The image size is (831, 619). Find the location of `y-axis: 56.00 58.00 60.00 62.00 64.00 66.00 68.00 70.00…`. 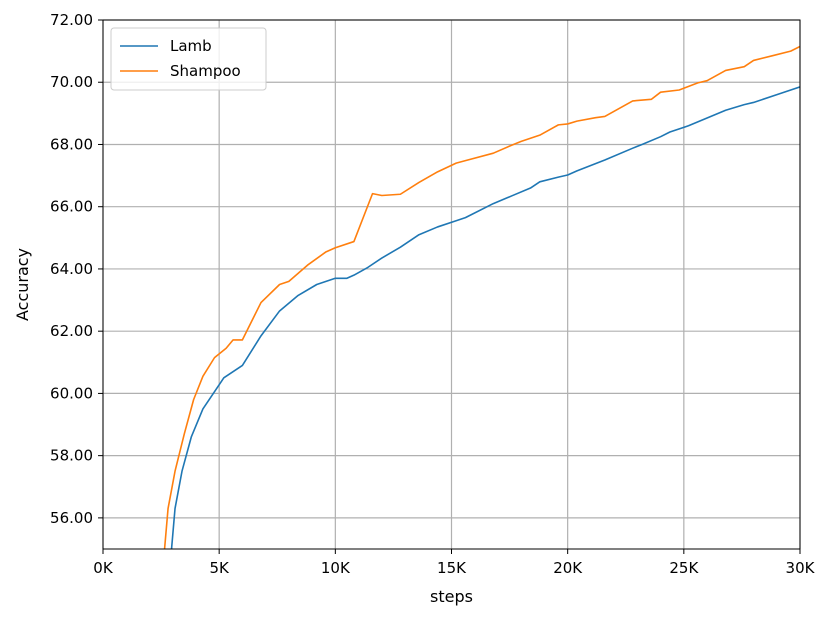

y-axis: 56.00 58.00 60.00 62.00 64.00 66.00 68.00 70.00… is located at coordinates (76, 269).